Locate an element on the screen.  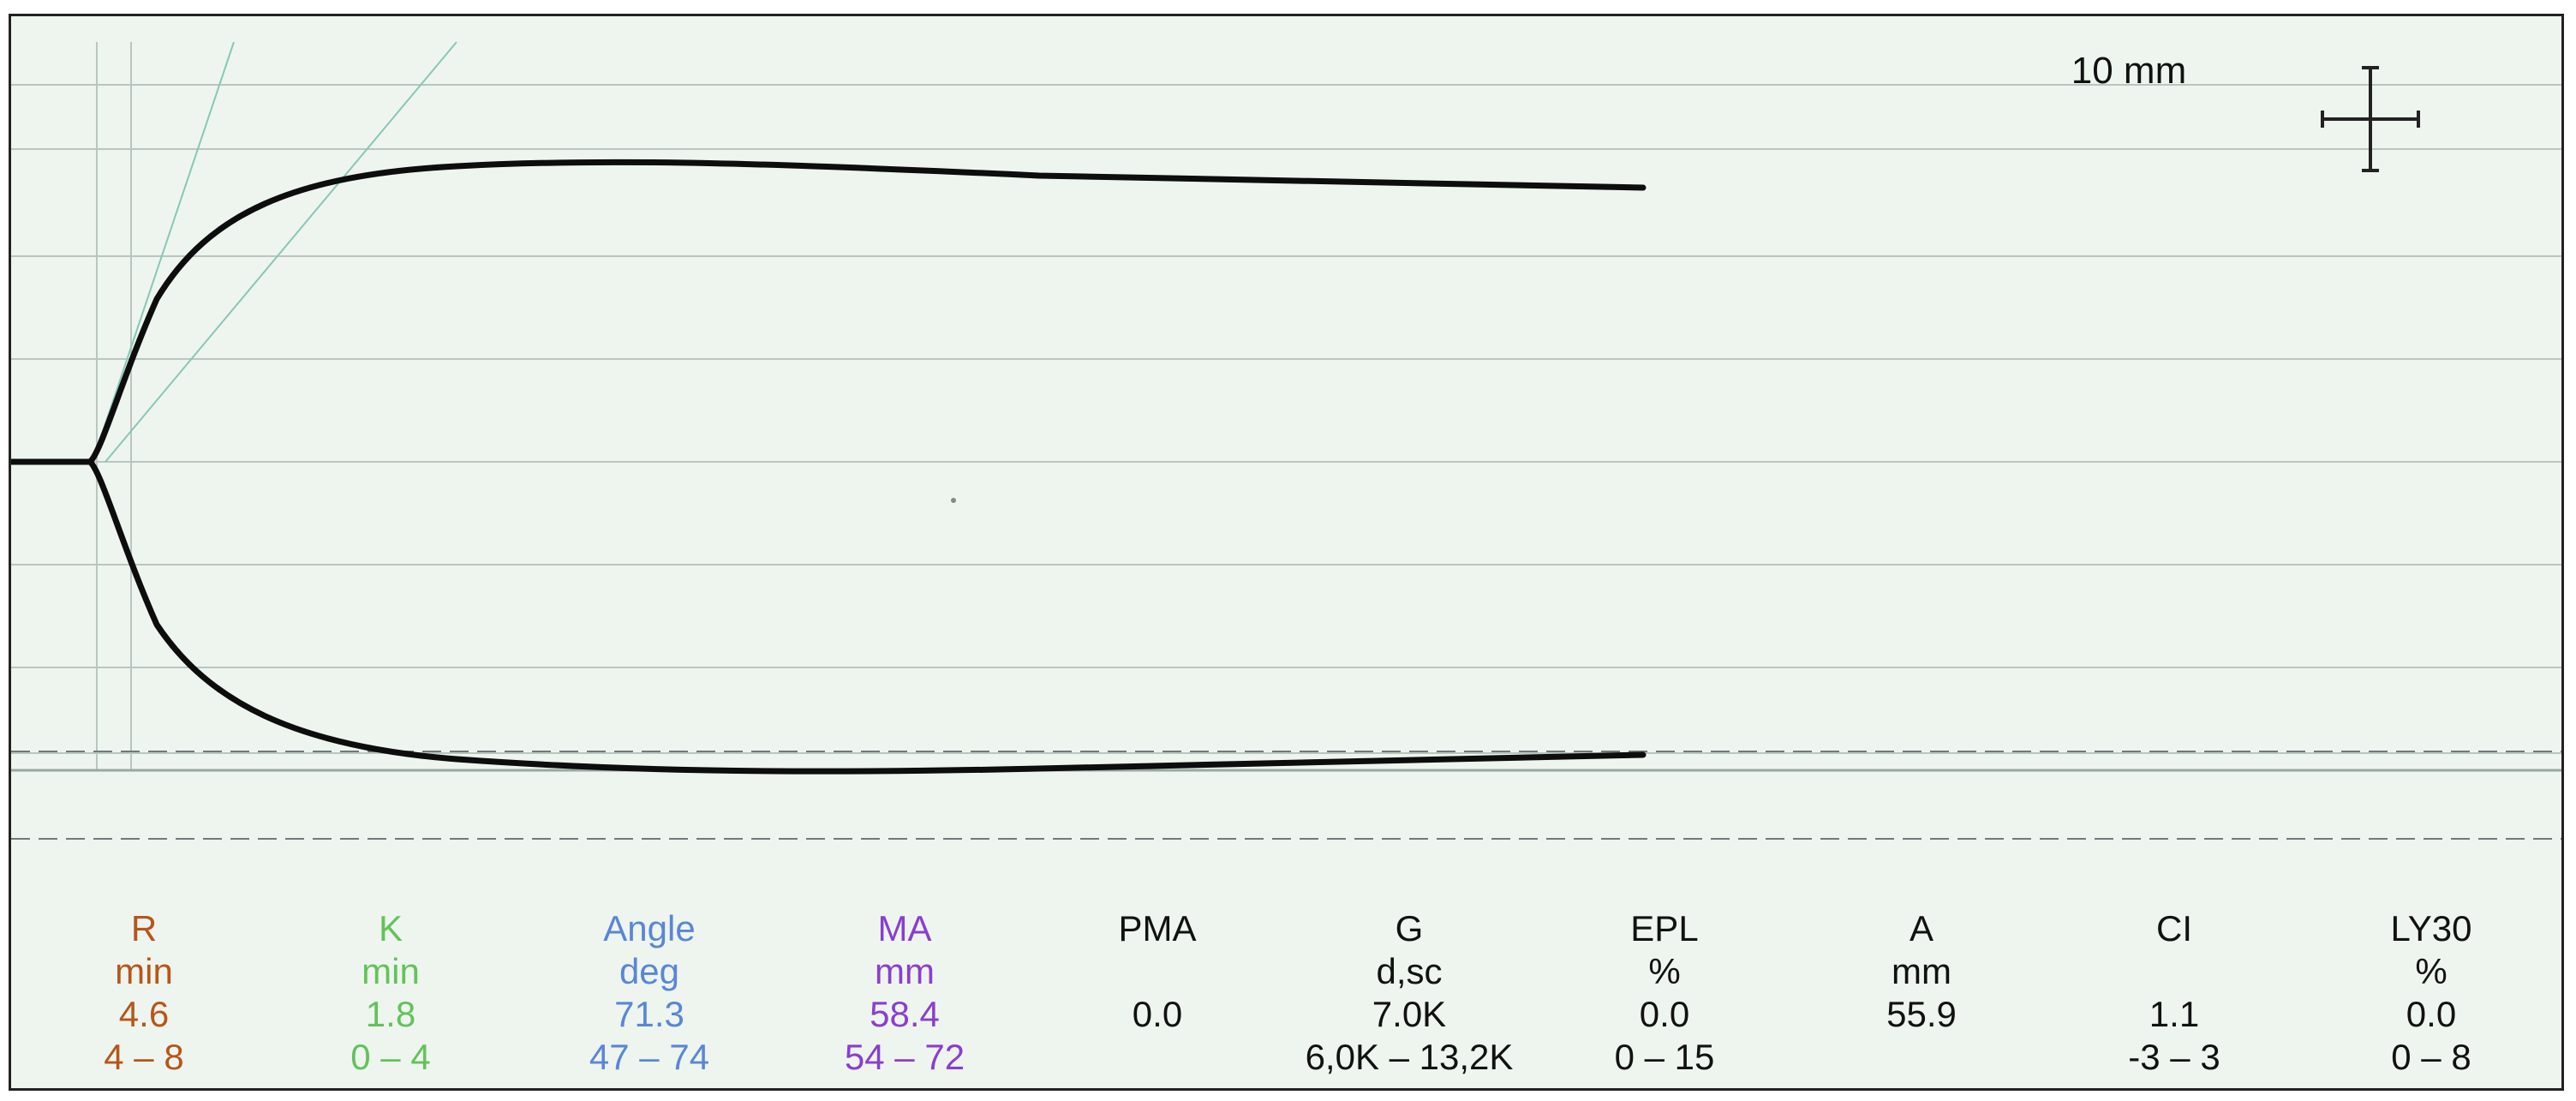
parameter-unit: d,sc is located at coordinates (1410, 971).